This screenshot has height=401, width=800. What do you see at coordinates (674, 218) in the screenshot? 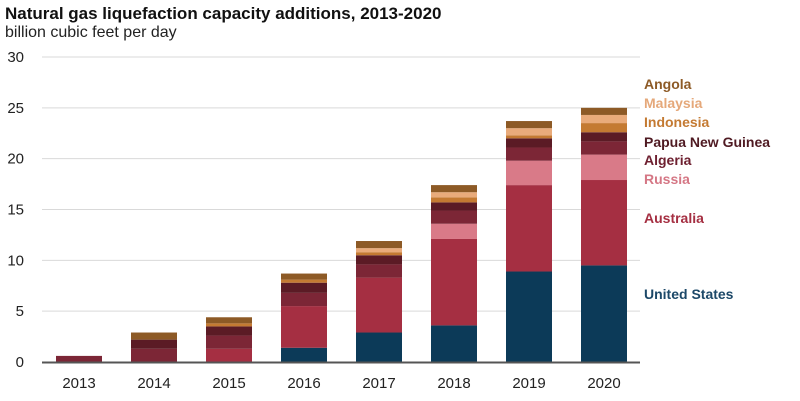
I see `legend-label-australia: Australia` at bounding box center [674, 218].